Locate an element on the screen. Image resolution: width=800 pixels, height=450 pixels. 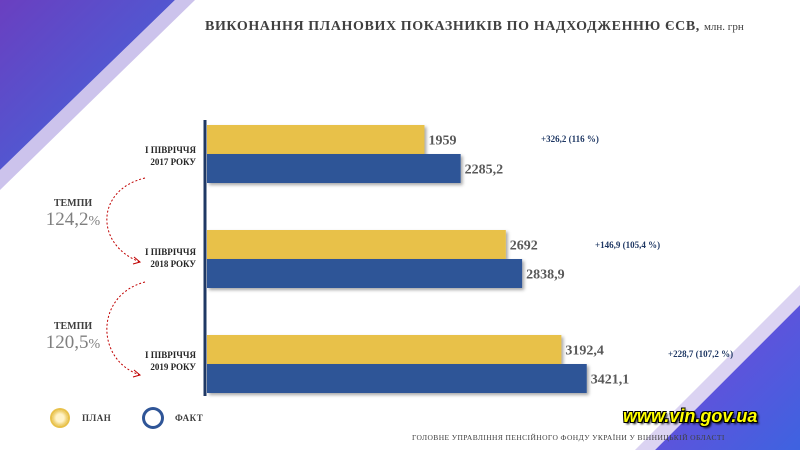
growth-rate-2018: ТЕМПИ 124,2% is located at coordinates (73, 214).